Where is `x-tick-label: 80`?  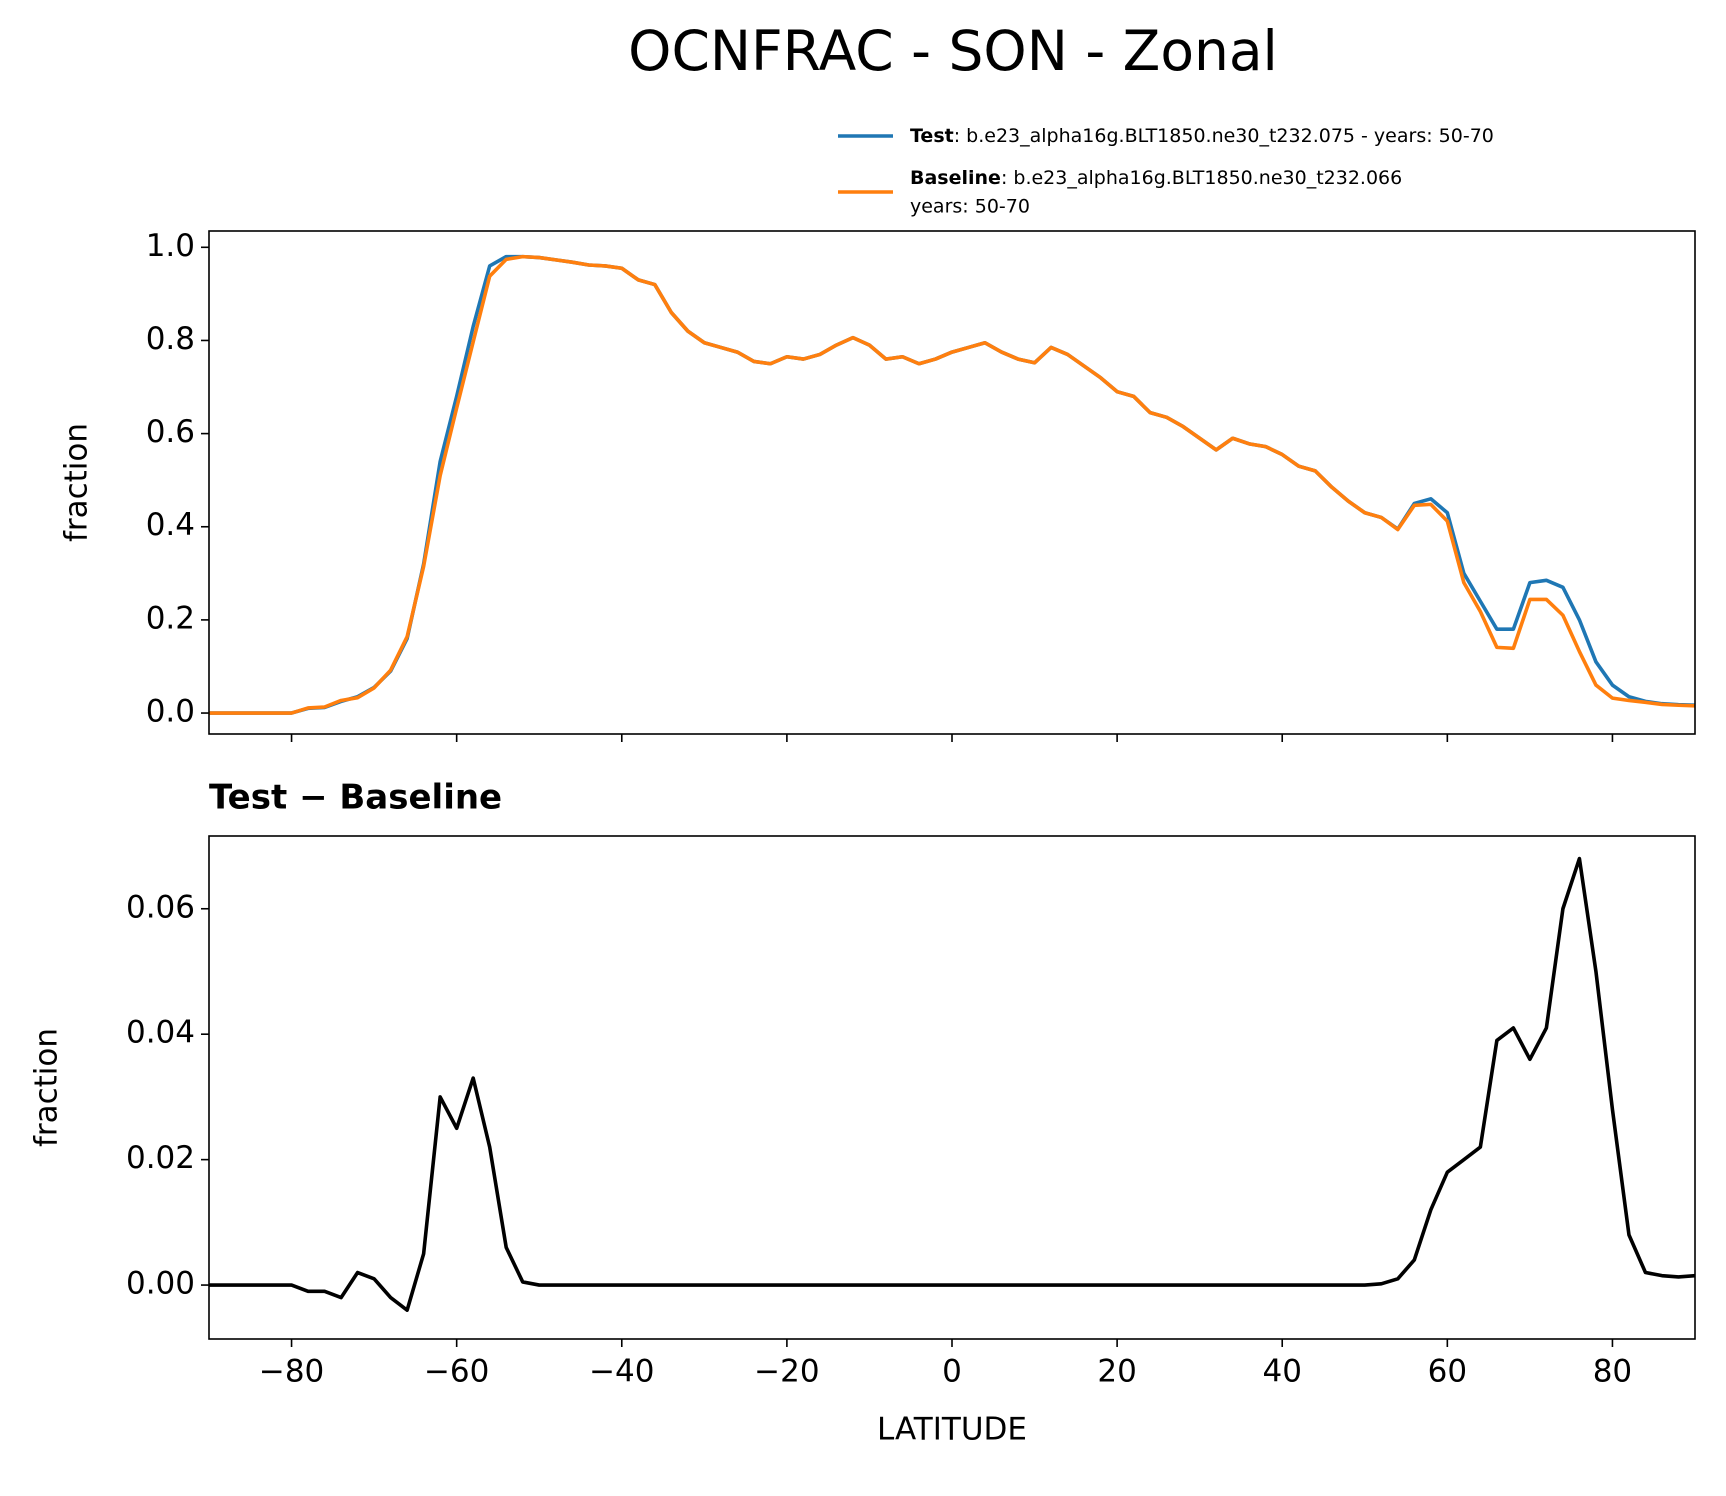 x-tick-label: 80 is located at coordinates (1612, 1372).